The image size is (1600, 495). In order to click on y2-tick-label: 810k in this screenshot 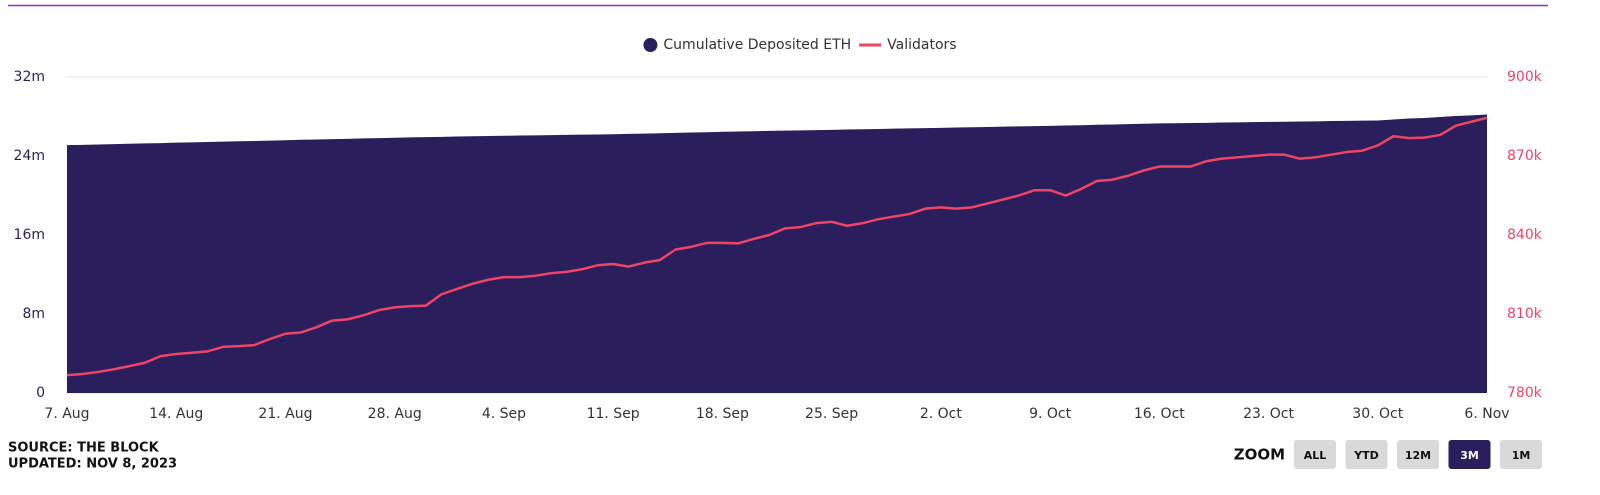, I will do `click(1525, 314)`.